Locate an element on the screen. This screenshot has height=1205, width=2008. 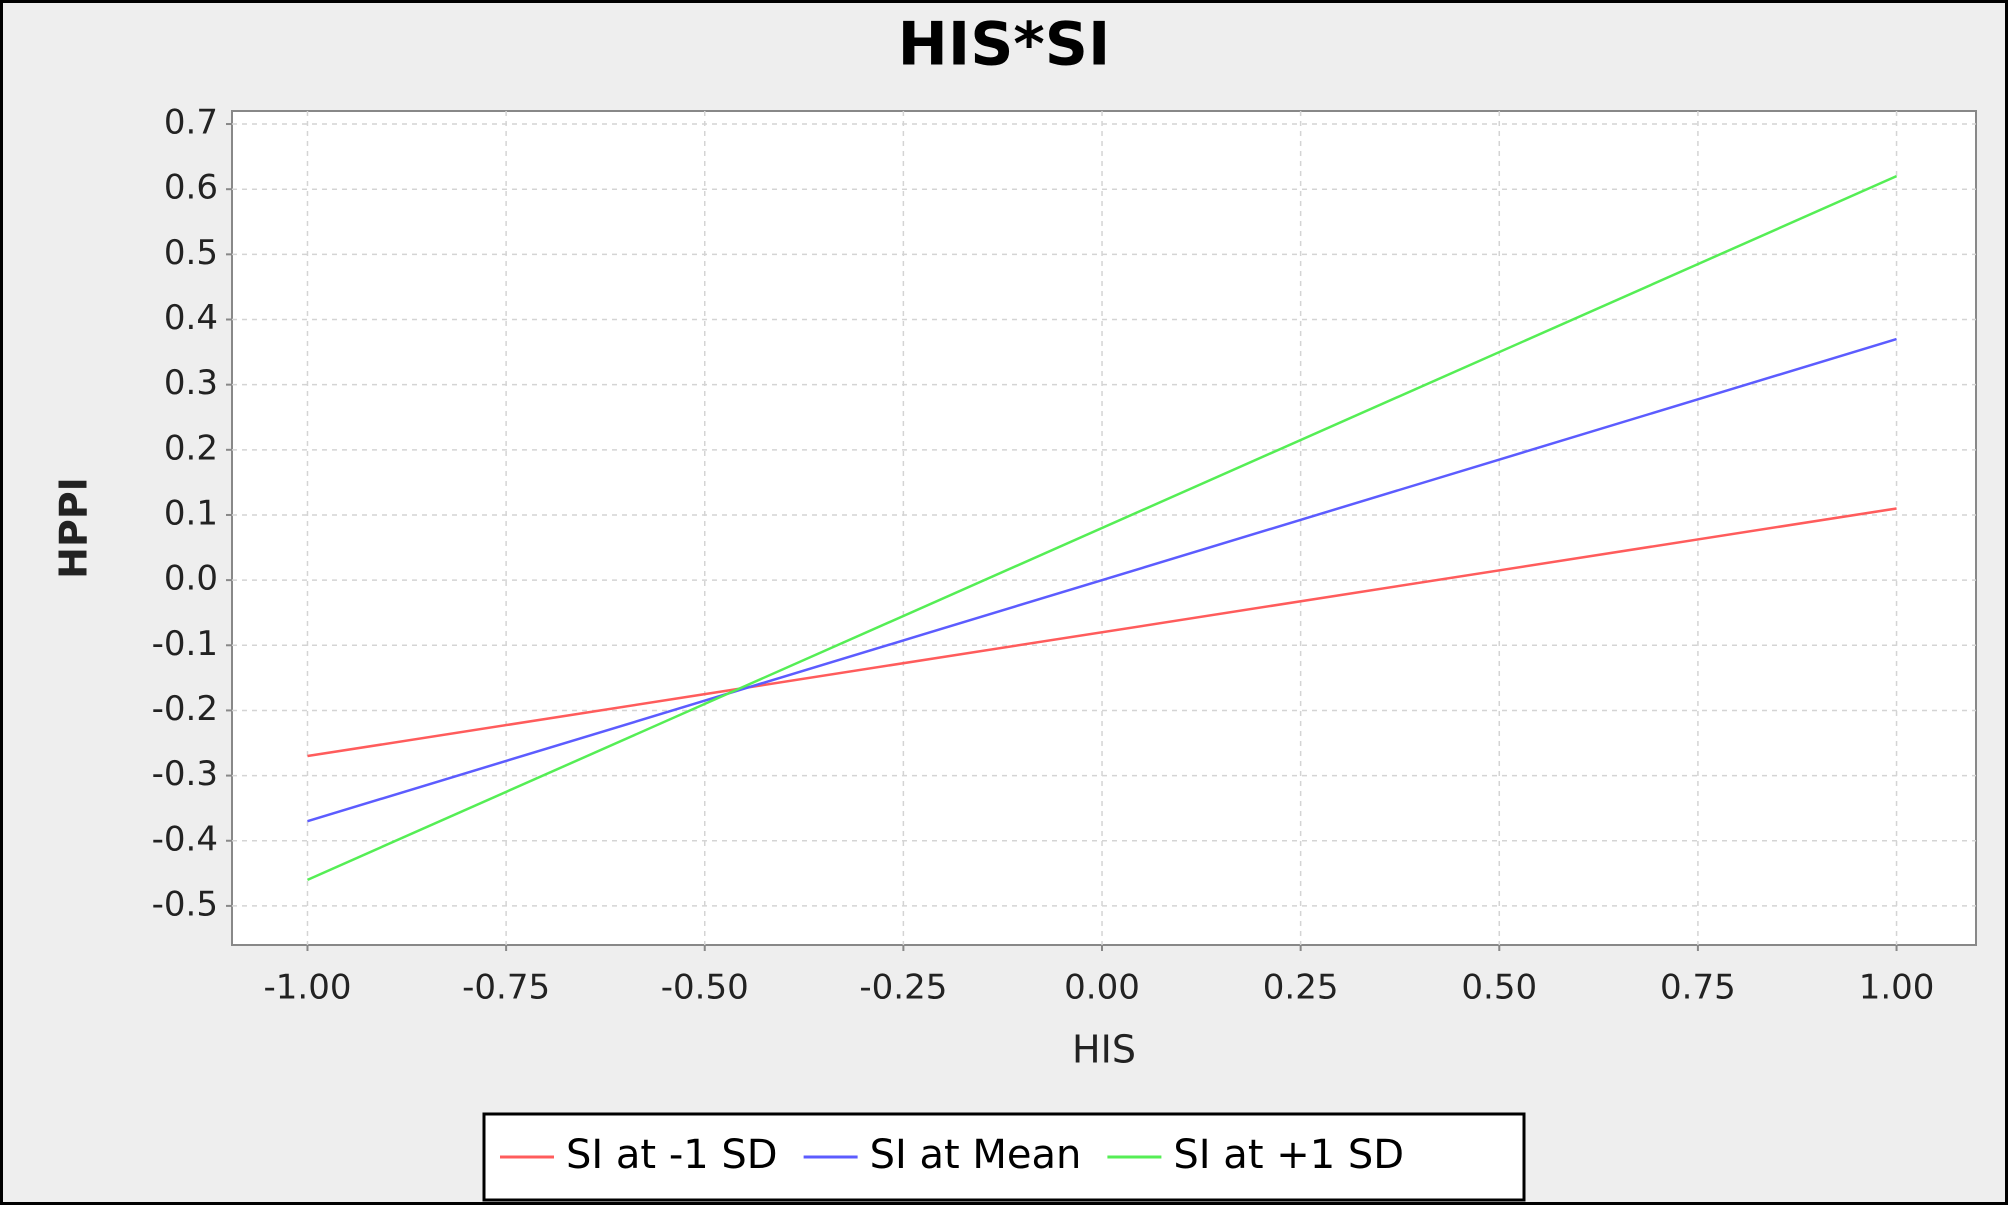
y-tick-label: 0.4 is located at coordinates (191, 318).